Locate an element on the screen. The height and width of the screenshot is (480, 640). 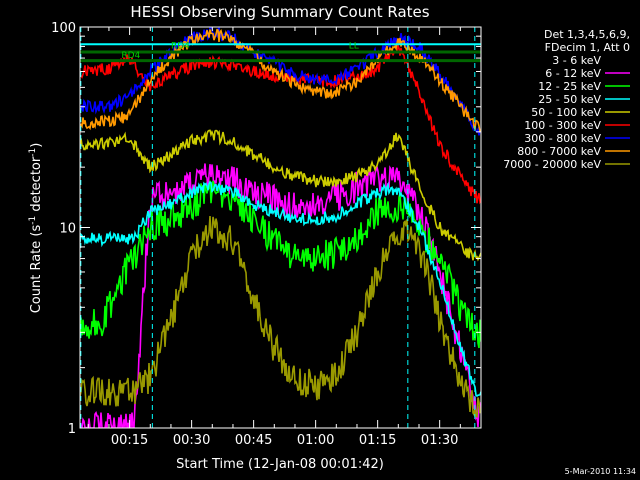
attenuator-label-3: LL is located at coordinates (354, 47).